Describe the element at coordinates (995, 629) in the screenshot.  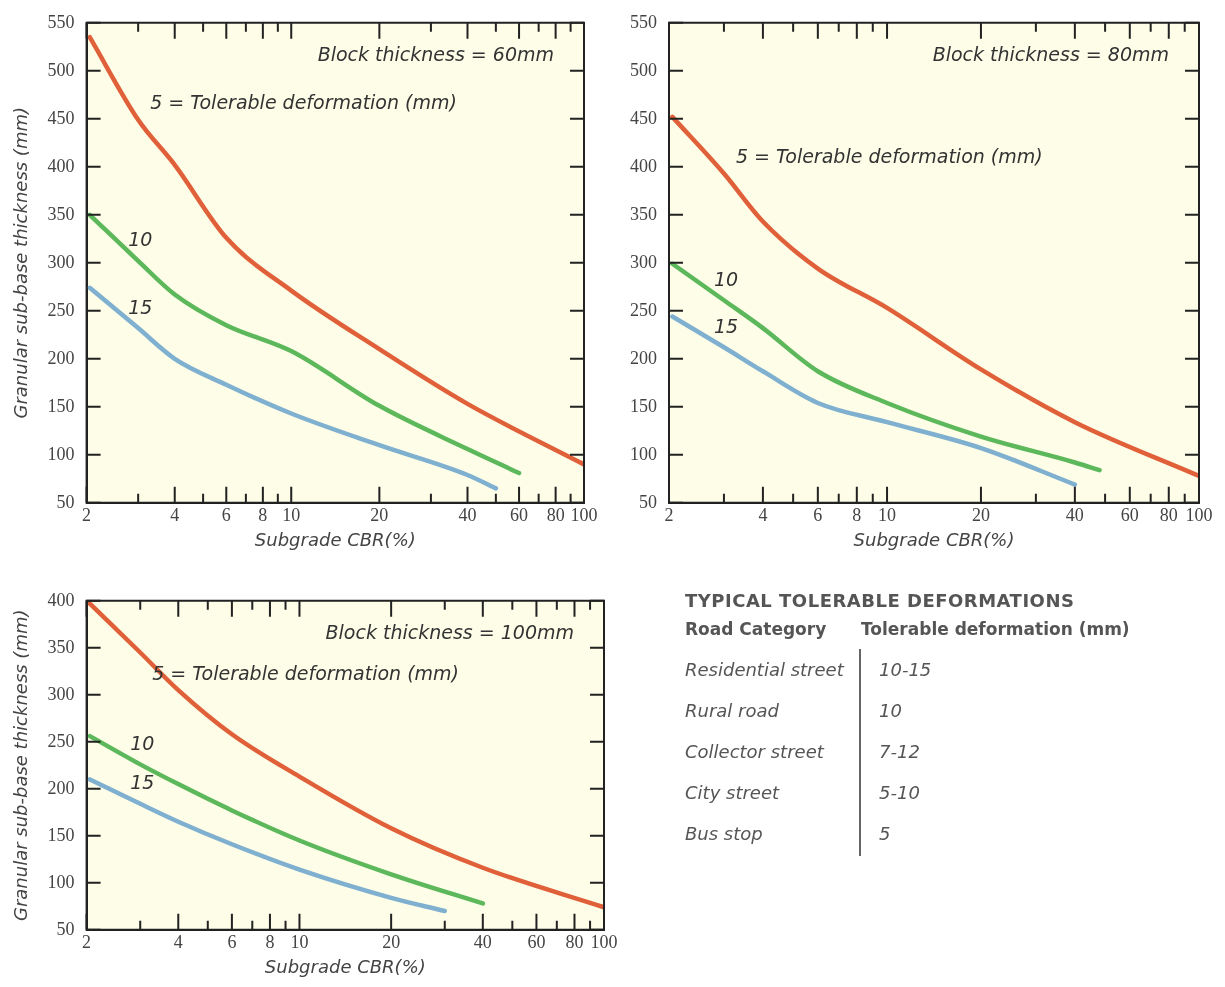
I see `text: Tolerable deformation (mm)` at that location.